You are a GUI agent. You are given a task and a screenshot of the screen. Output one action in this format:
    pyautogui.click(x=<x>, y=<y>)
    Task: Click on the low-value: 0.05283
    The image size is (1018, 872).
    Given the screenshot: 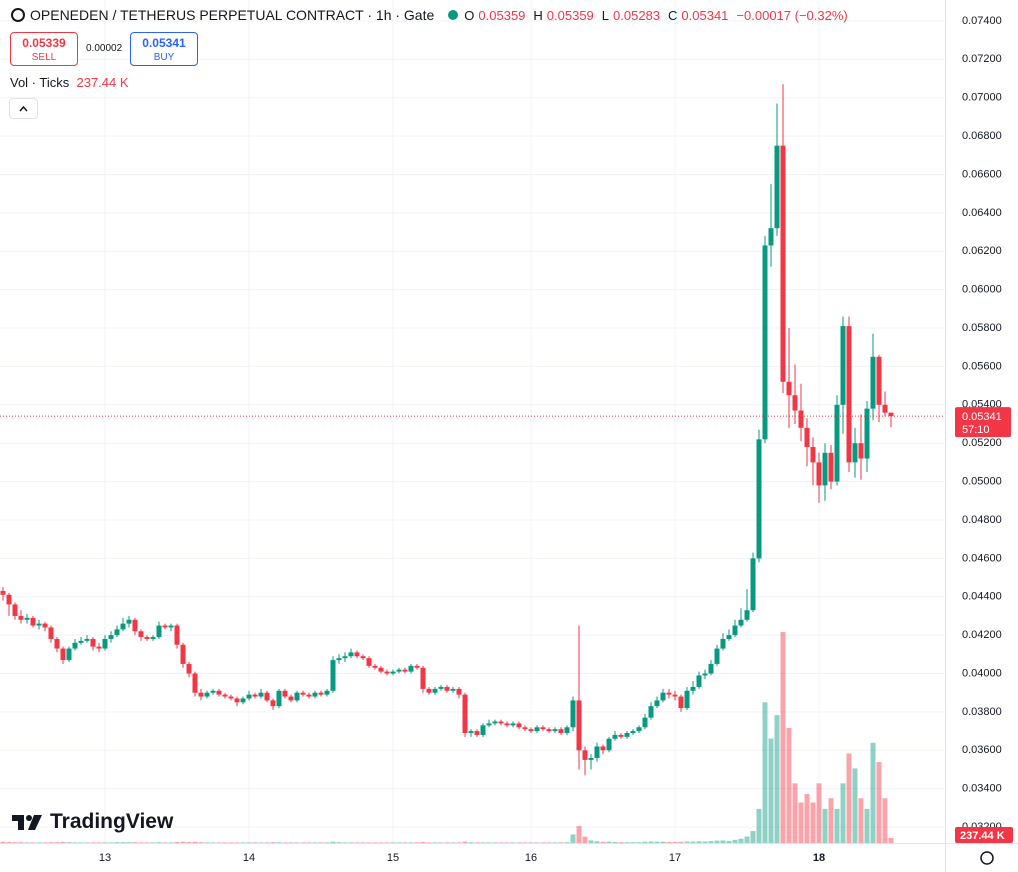 What is the action you would take?
    pyautogui.click(x=637, y=15)
    